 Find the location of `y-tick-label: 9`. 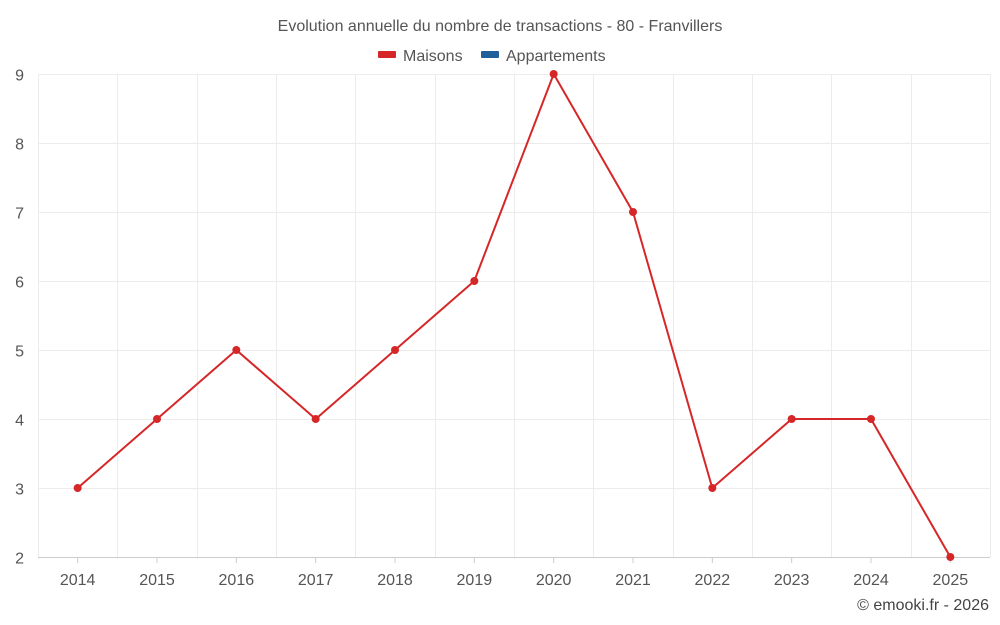

y-tick-label: 9 is located at coordinates (19, 76).